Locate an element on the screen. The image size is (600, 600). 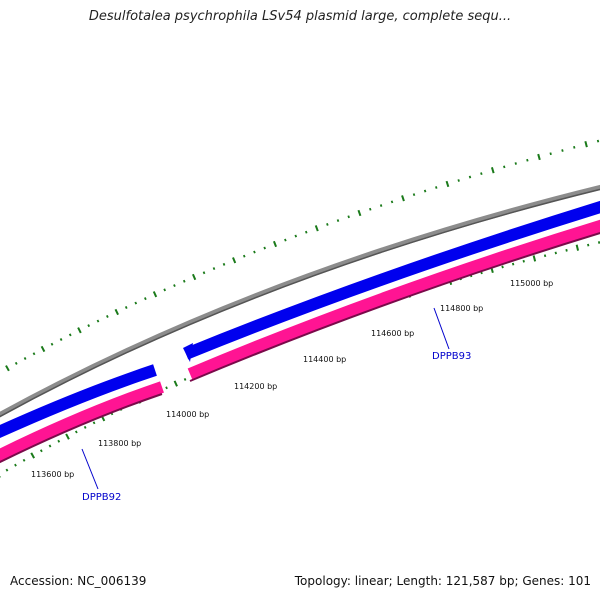
reverse-gene-arc is located at coordinates (82, 421).